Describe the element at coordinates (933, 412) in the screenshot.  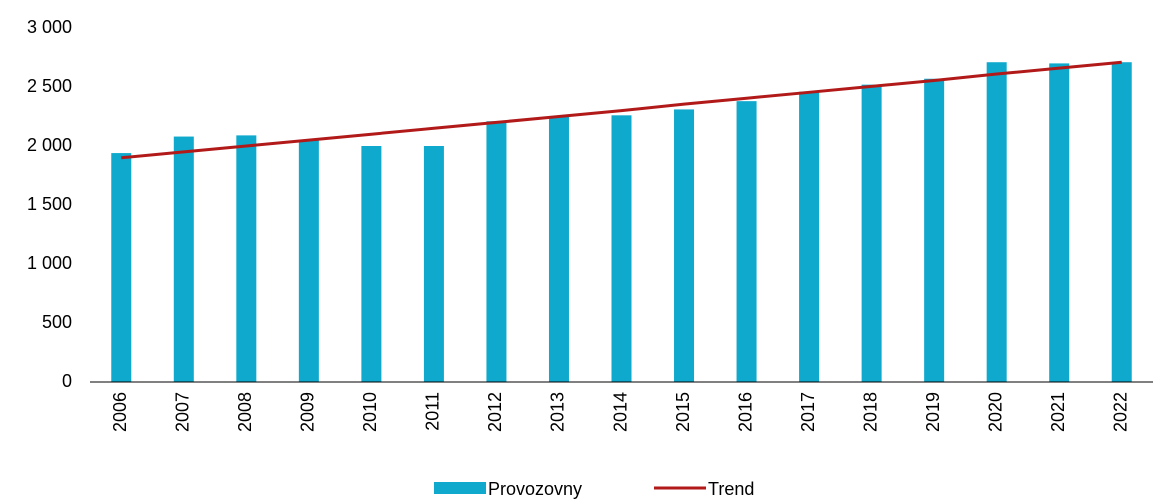
I see `x-tick-label: 2019` at that location.